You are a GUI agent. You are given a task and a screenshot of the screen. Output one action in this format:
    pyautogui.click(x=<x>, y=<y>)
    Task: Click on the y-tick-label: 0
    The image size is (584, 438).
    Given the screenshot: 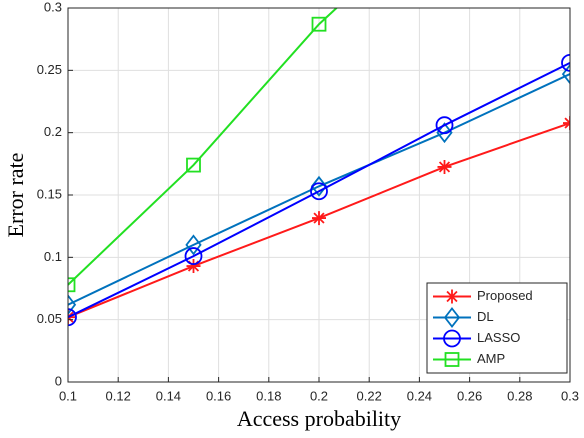 What is the action you would take?
    pyautogui.click(x=58, y=380)
    